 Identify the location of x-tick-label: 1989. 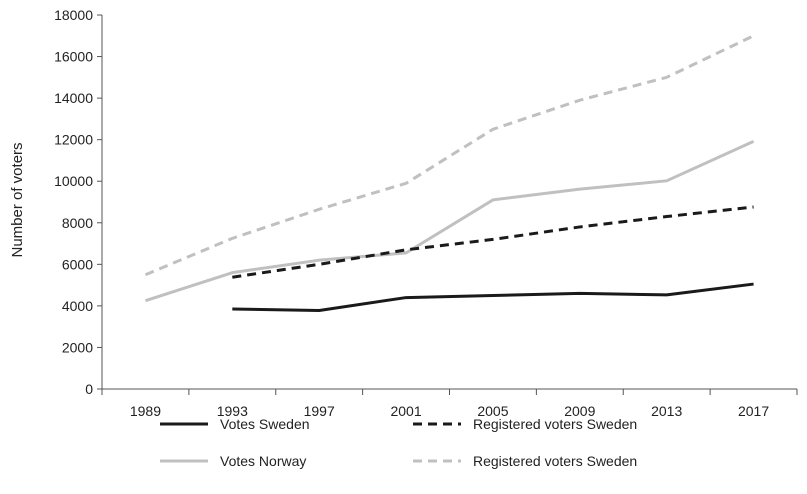
(145, 411).